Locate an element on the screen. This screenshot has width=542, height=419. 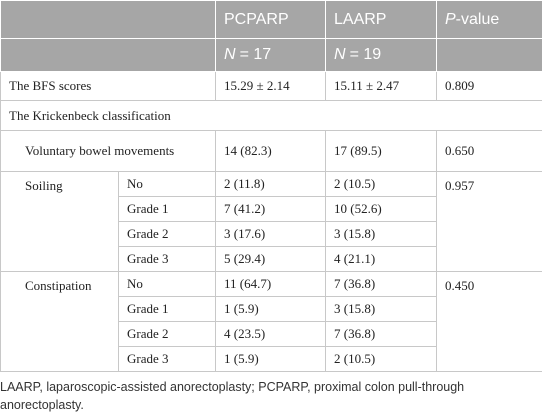
cell: 7 (41.2) is located at coordinates (270, 209).